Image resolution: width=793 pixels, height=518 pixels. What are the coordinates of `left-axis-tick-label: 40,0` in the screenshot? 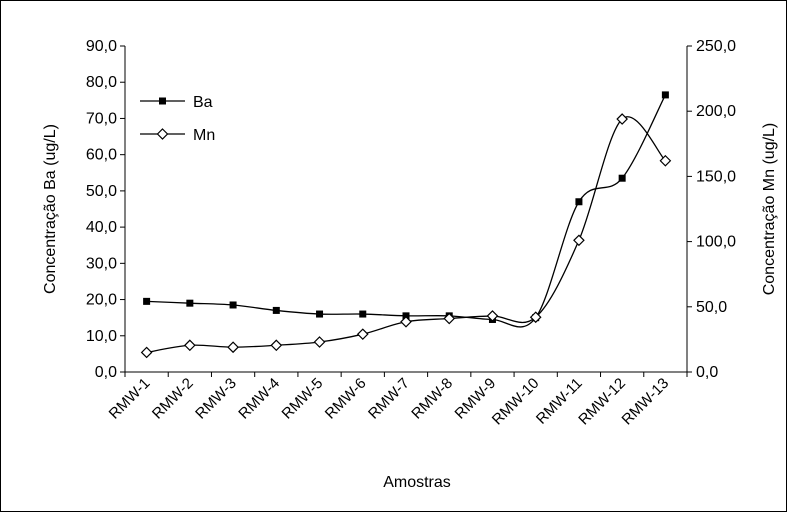 It's located at (101, 227).